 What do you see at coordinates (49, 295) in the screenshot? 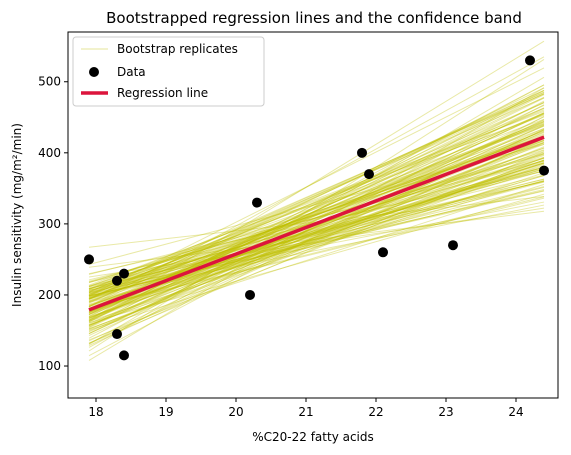
I see `y-tick-label: 200` at bounding box center [49, 295].